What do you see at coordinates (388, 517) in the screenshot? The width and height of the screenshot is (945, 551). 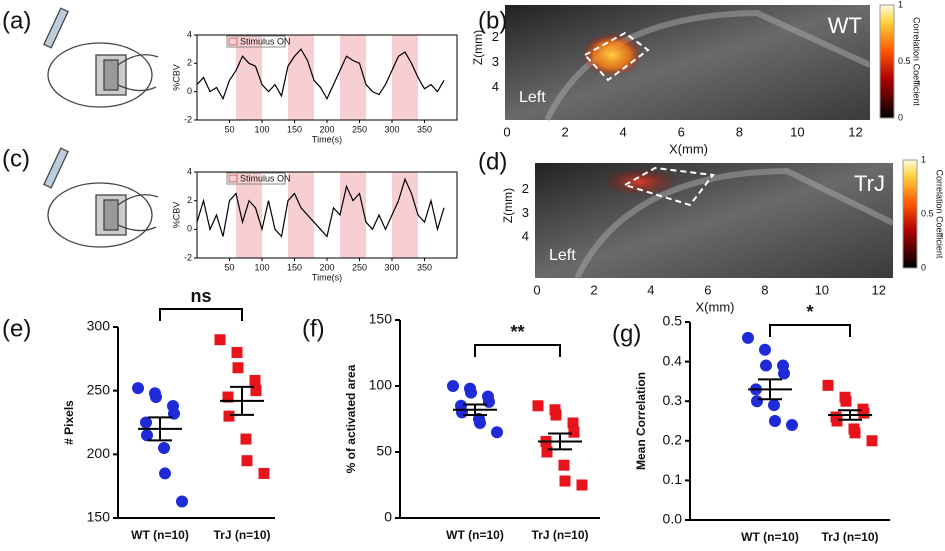 I see `y-tick-label: 0` at bounding box center [388, 517].